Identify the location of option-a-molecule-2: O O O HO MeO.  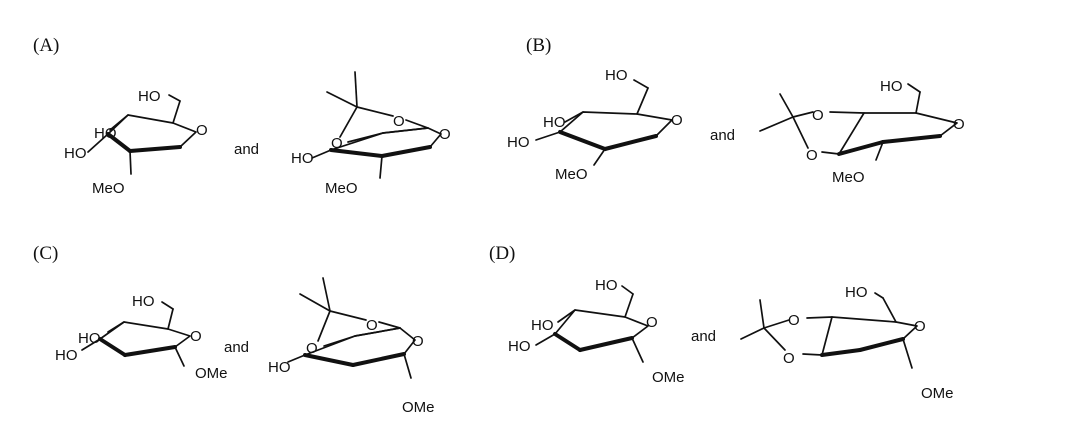
(371, 134).